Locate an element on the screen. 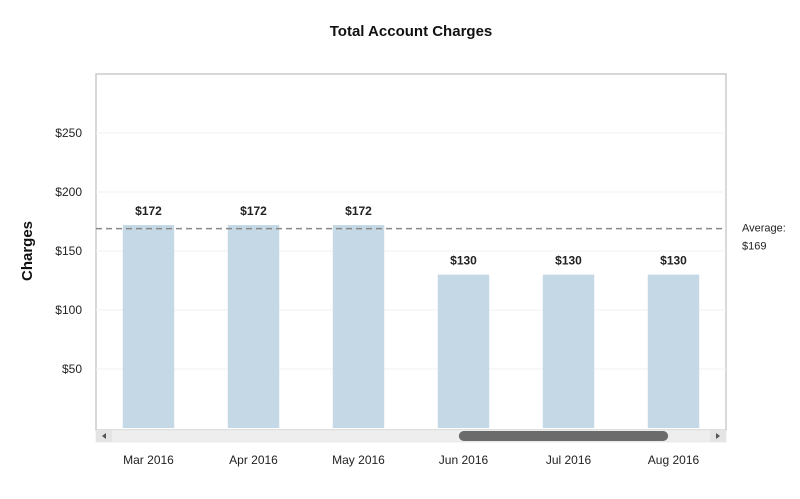 Image resolution: width=800 pixels, height=499 pixels. scroll-right-button is located at coordinates (718, 436).